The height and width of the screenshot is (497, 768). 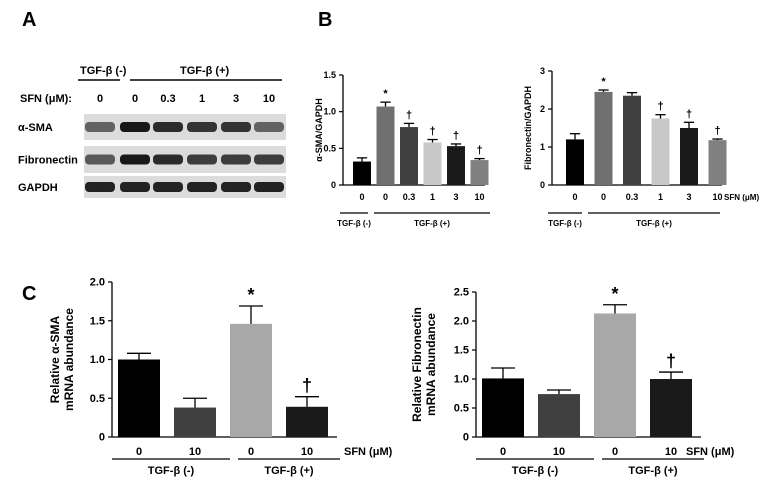 I want to click on y-axis-label: Relative Fibronectin, so click(x=417, y=364).